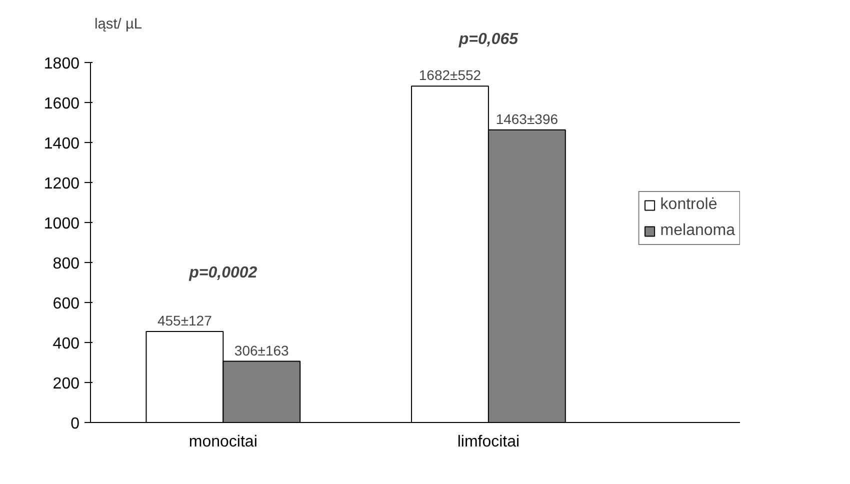  I want to click on y-tick-label: 1600, so click(62, 104).